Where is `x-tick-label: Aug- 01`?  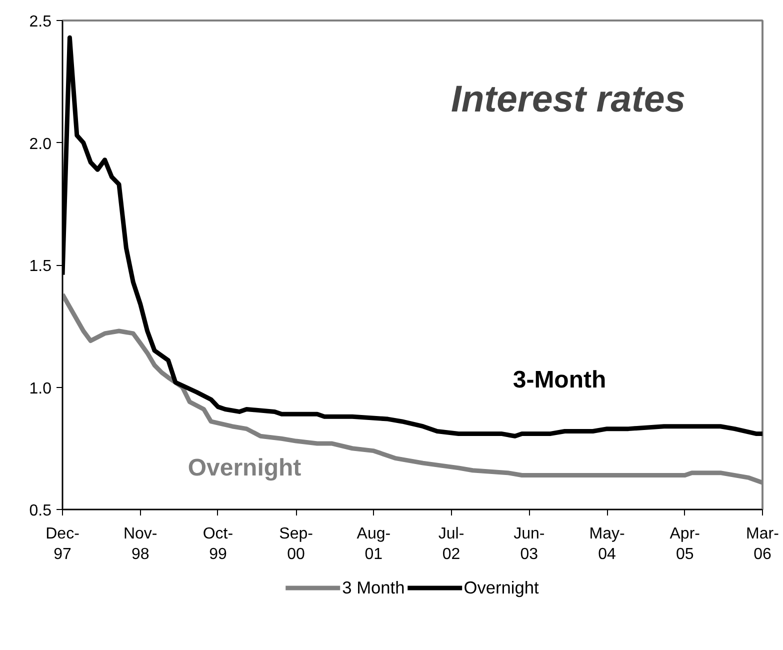
x-tick-label: Aug- 01 is located at coordinates (373, 544).